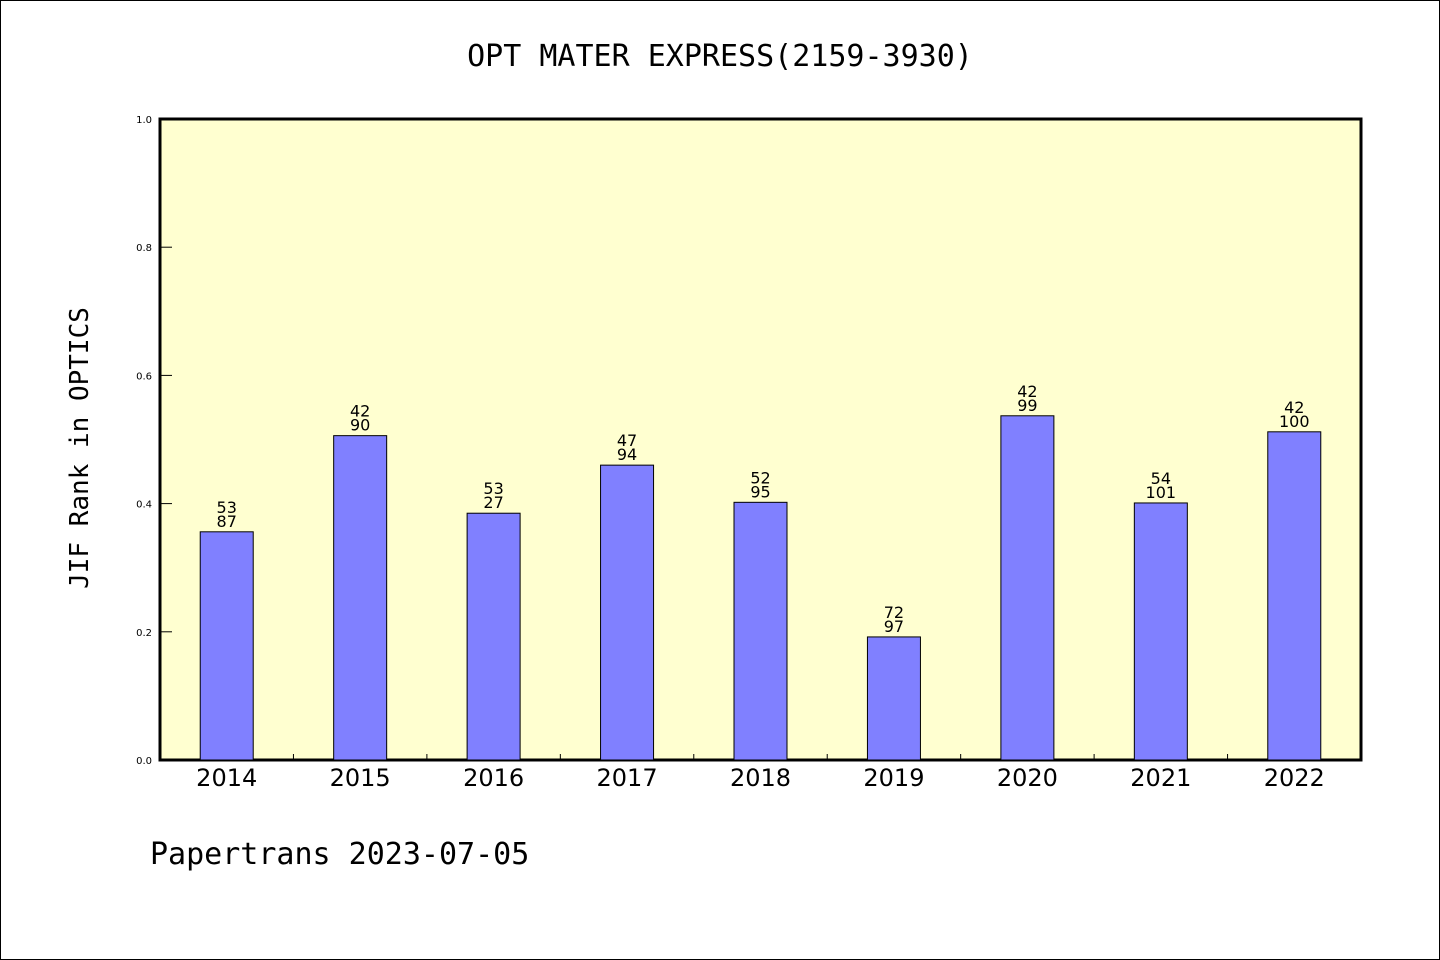 This screenshot has height=960, width=1440. Describe the element at coordinates (894, 612) in the screenshot. I see `rank-label-2019: 72` at that location.